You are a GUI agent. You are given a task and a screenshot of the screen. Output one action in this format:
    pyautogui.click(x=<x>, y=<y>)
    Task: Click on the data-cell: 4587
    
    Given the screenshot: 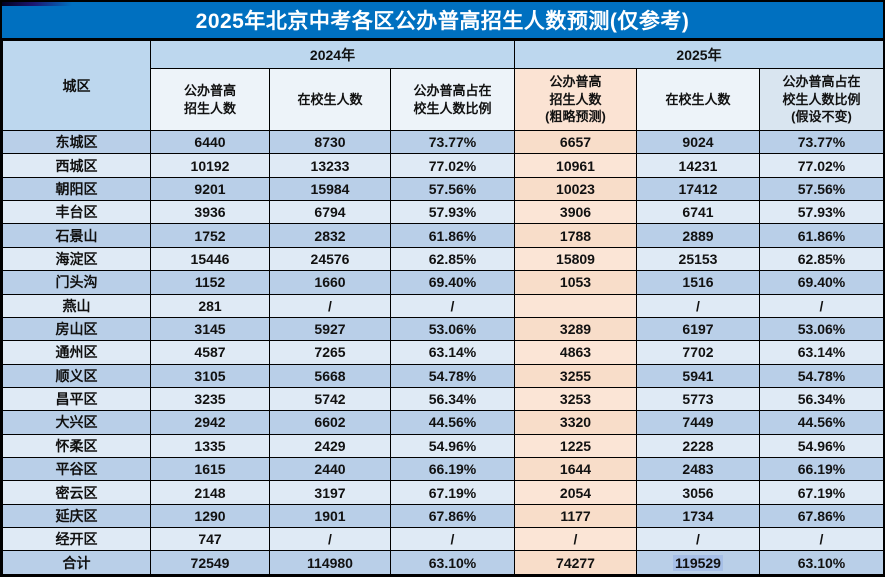 What is the action you would take?
    pyautogui.click(x=210, y=352)
    